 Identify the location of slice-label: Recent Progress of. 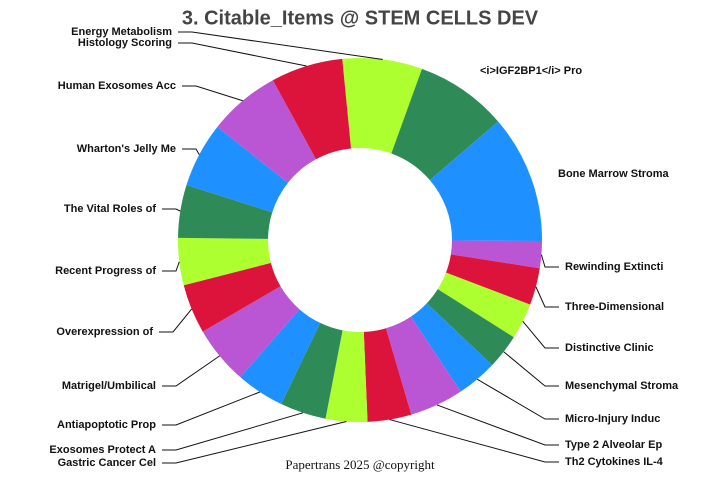
(105, 271).